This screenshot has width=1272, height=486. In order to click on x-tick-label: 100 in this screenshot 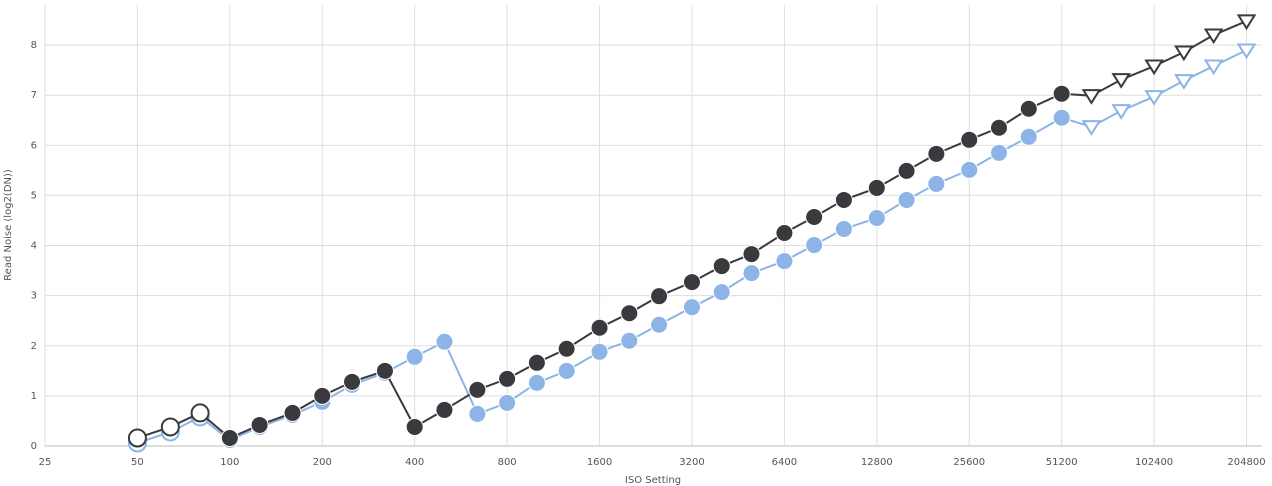, I will do `click(229, 462)`.